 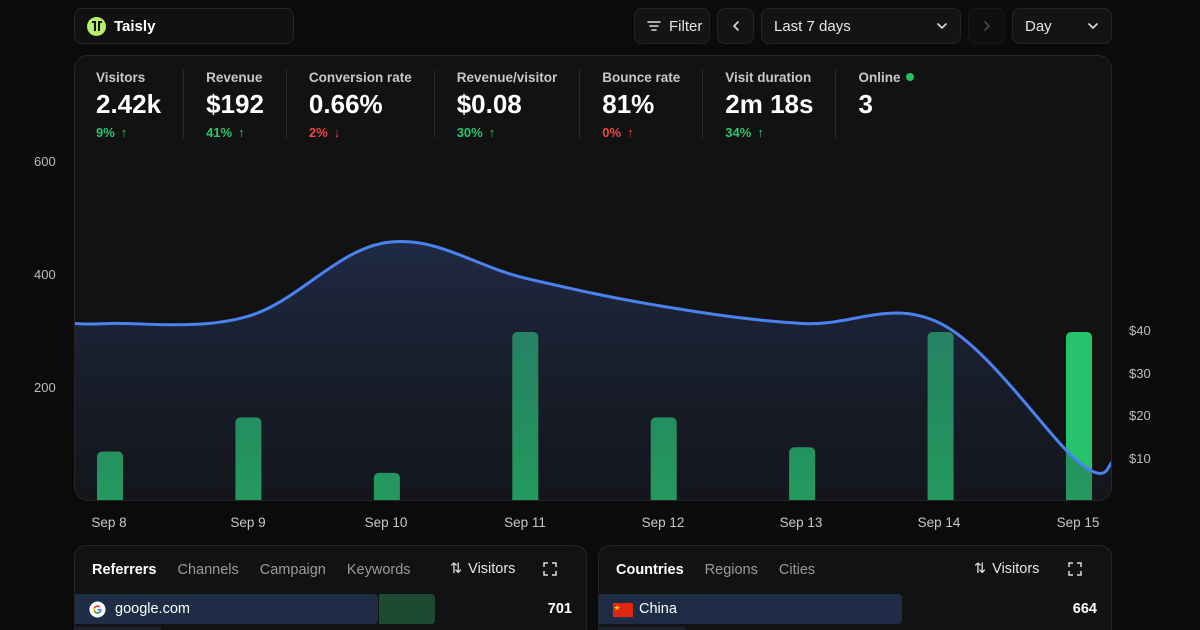 What do you see at coordinates (525, 522) in the screenshot?
I see `x-tick-label: Sep 11` at bounding box center [525, 522].